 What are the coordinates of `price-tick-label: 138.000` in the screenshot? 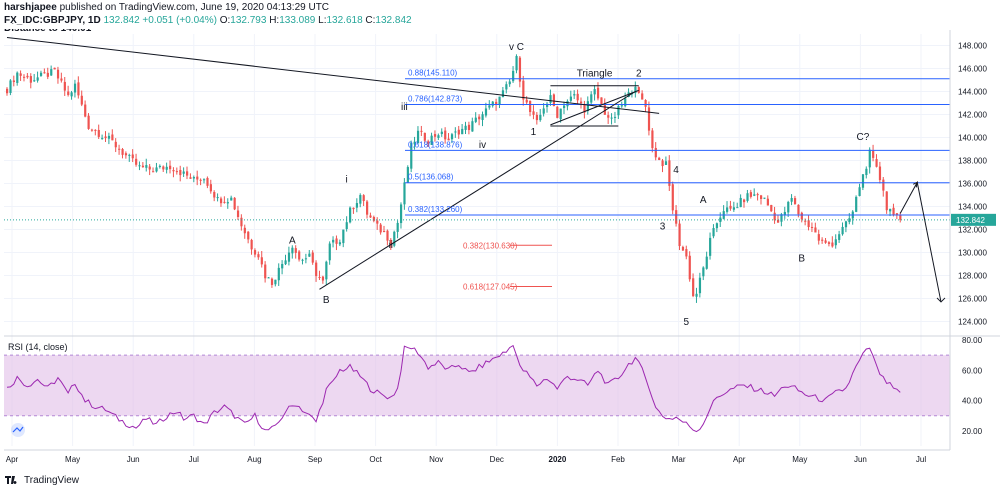 It's located at (972, 161).